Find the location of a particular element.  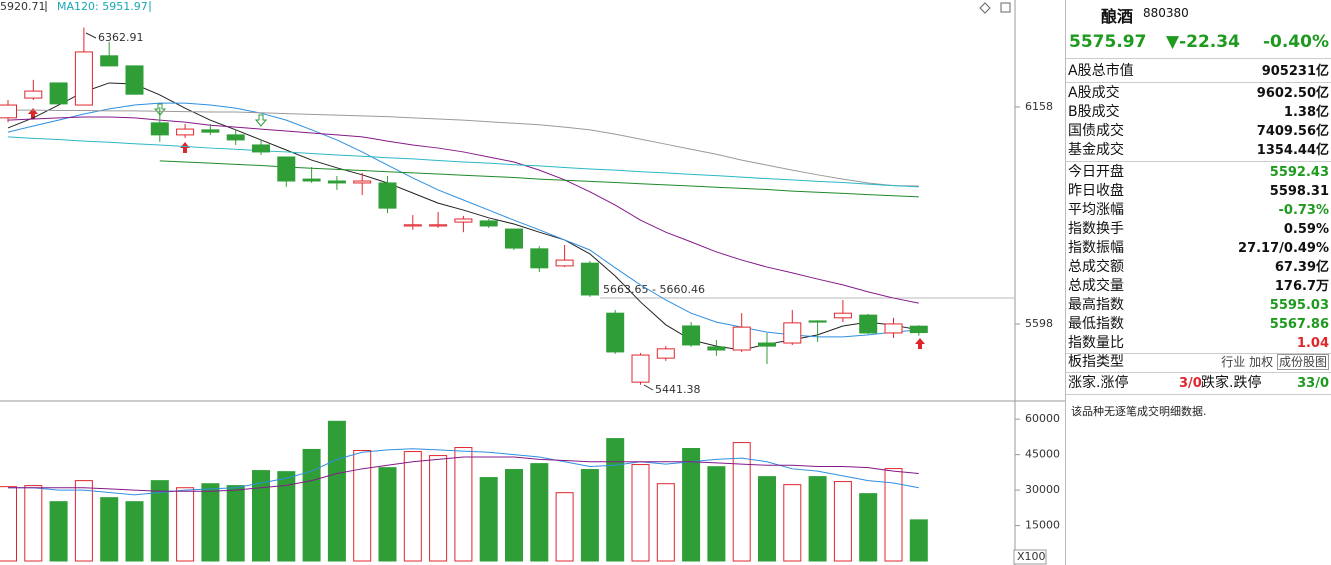

stat-row: A股总市值 905231亿 is located at coordinates (1198, 71).